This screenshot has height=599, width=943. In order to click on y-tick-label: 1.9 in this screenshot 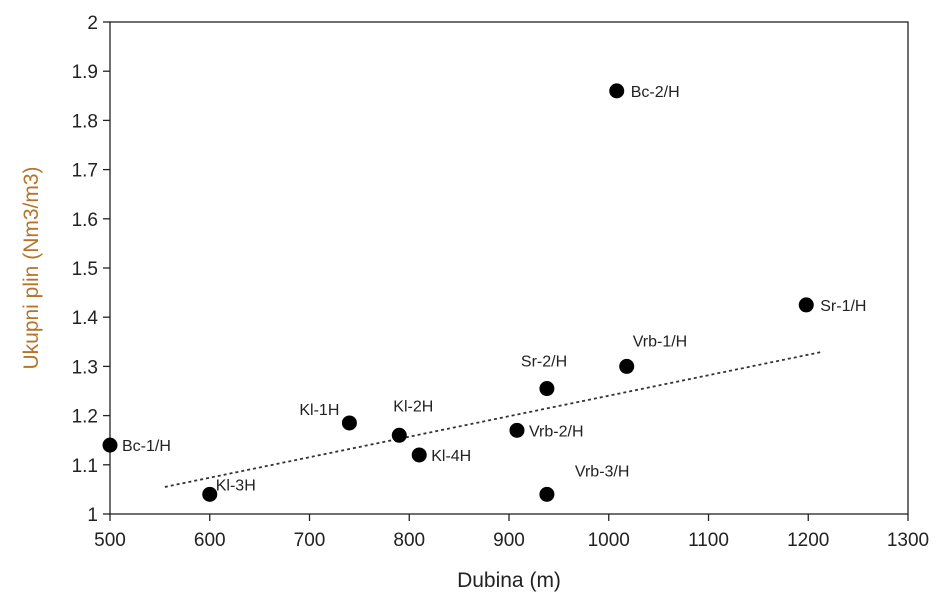, I will do `click(85, 72)`.